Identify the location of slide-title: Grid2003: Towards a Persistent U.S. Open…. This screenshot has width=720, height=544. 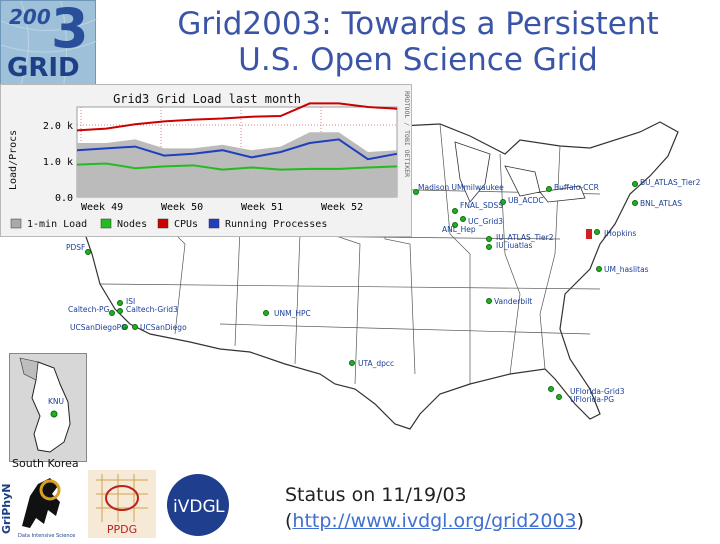
(418, 42).